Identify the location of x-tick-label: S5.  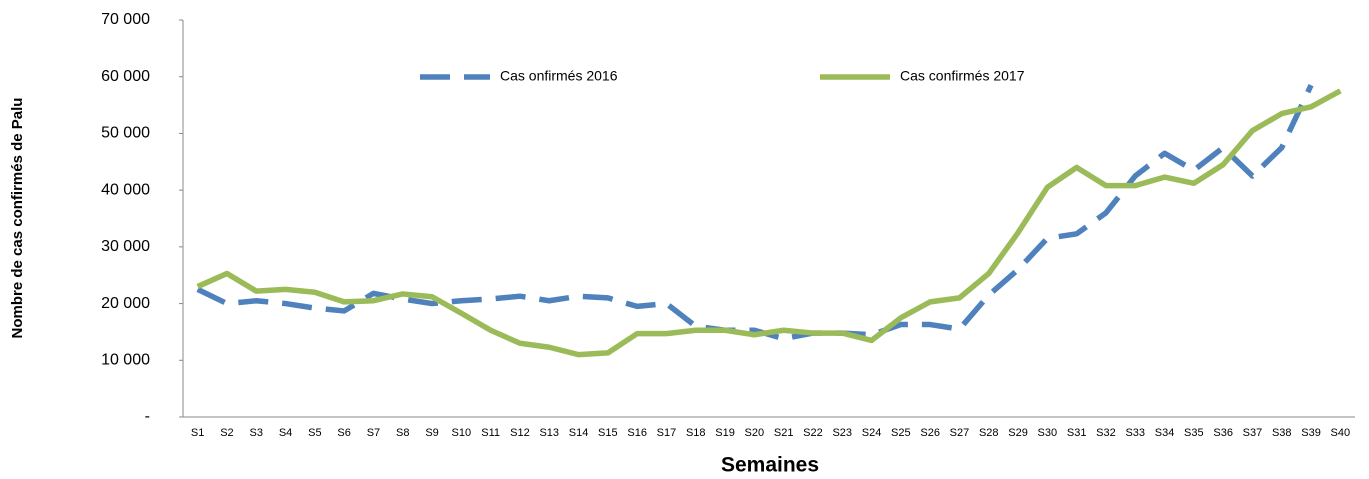
(314, 433).